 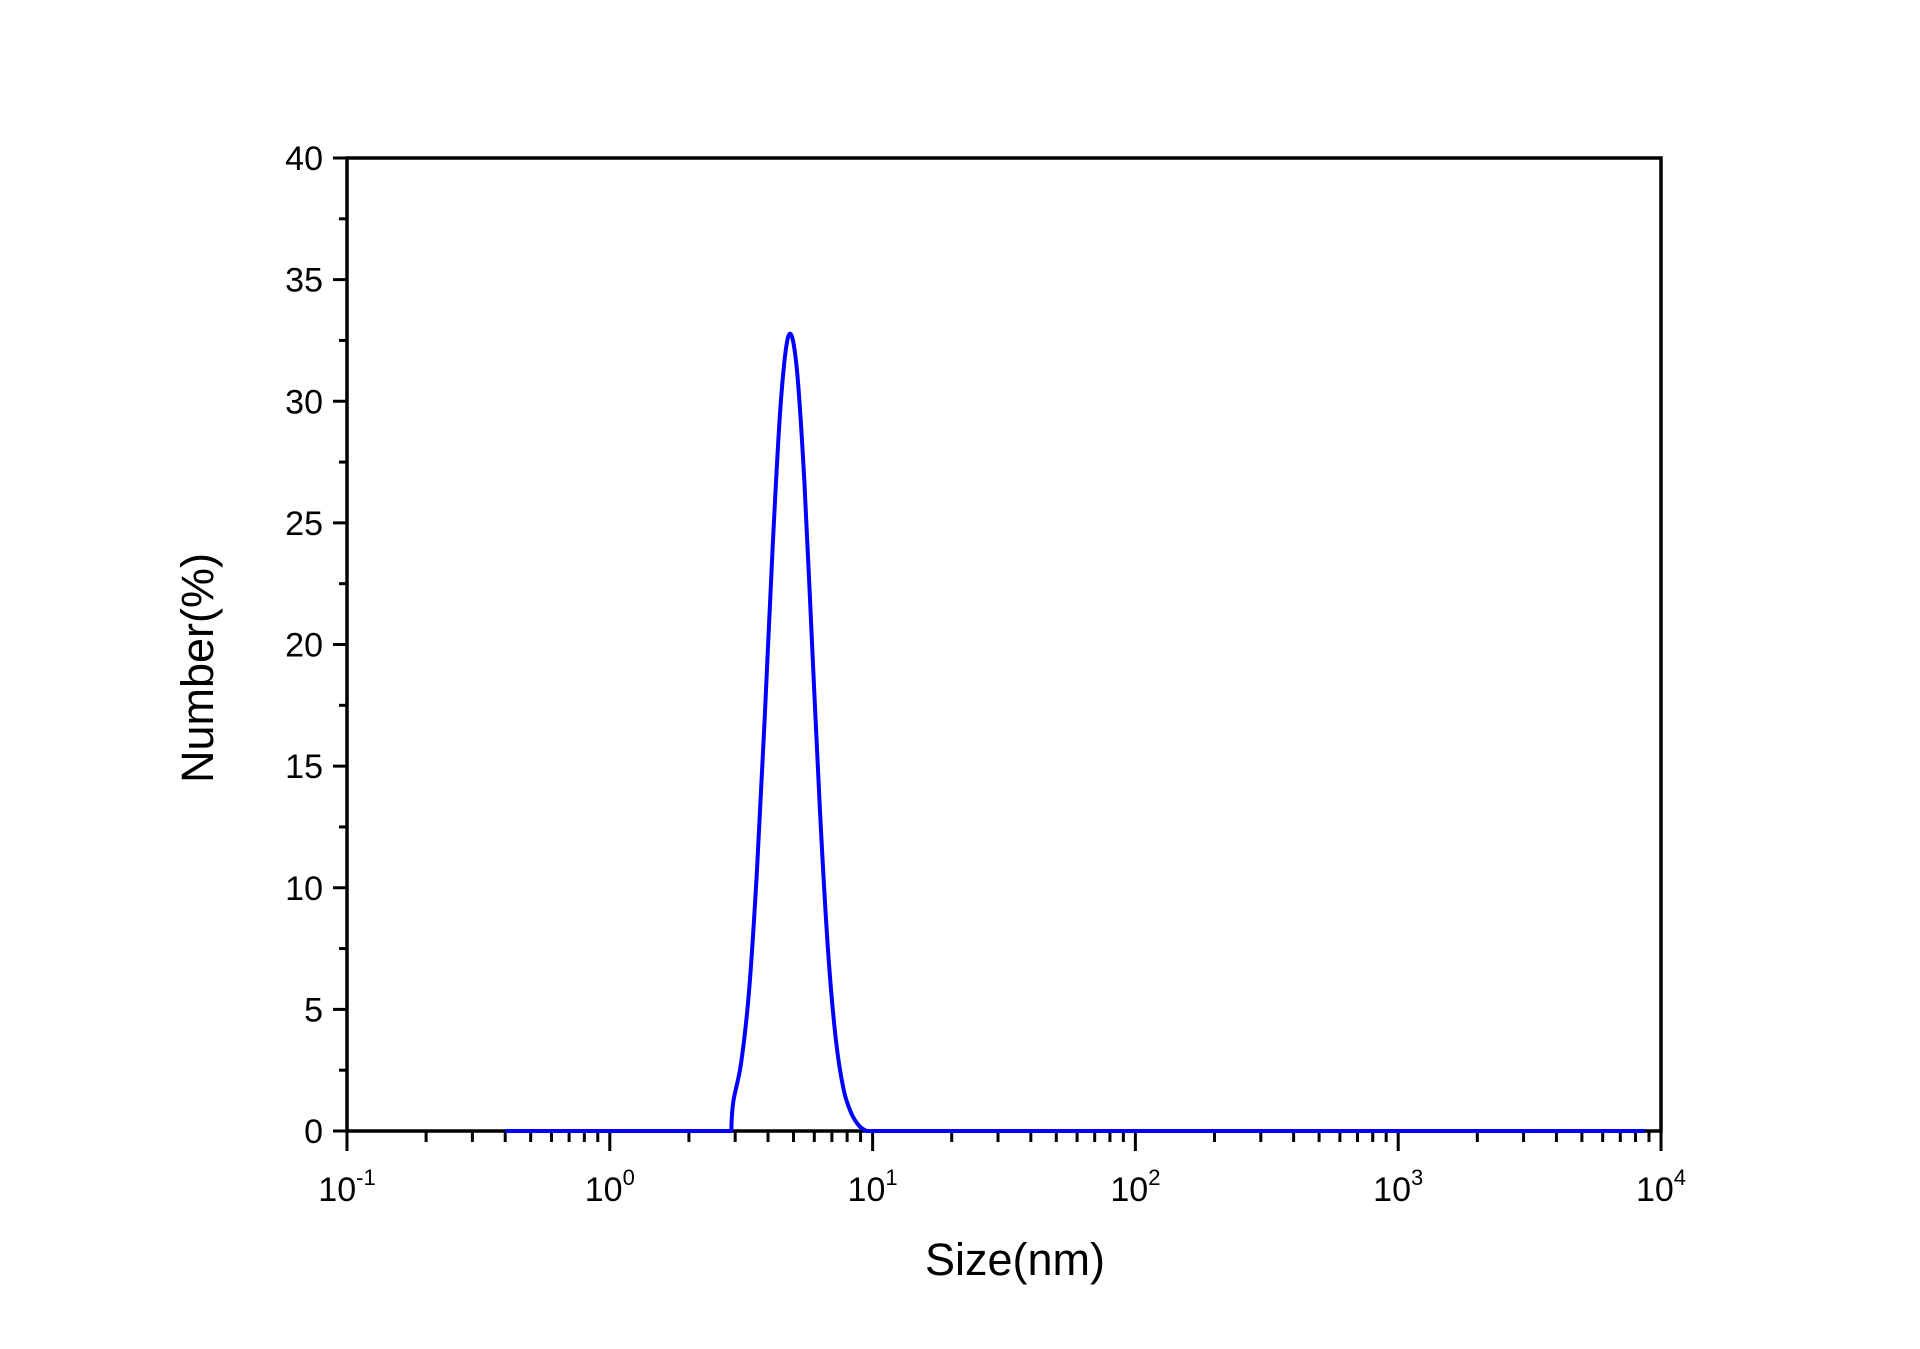 What do you see at coordinates (304, 646) in the screenshot?
I see `y-tick-label: 20` at bounding box center [304, 646].